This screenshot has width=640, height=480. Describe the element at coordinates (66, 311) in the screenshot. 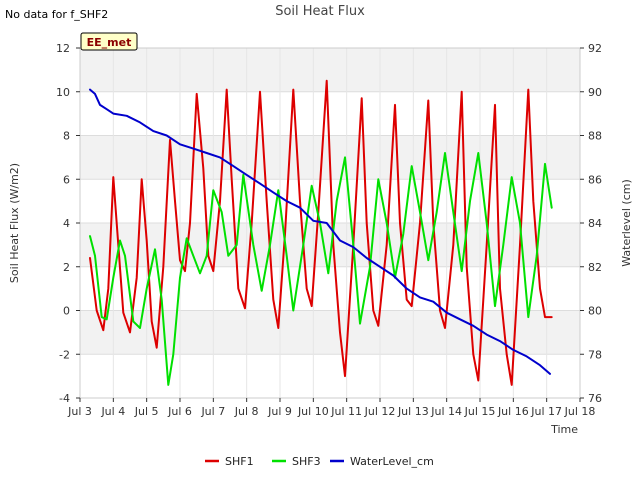

I see `y-tick-label: 0` at that location.